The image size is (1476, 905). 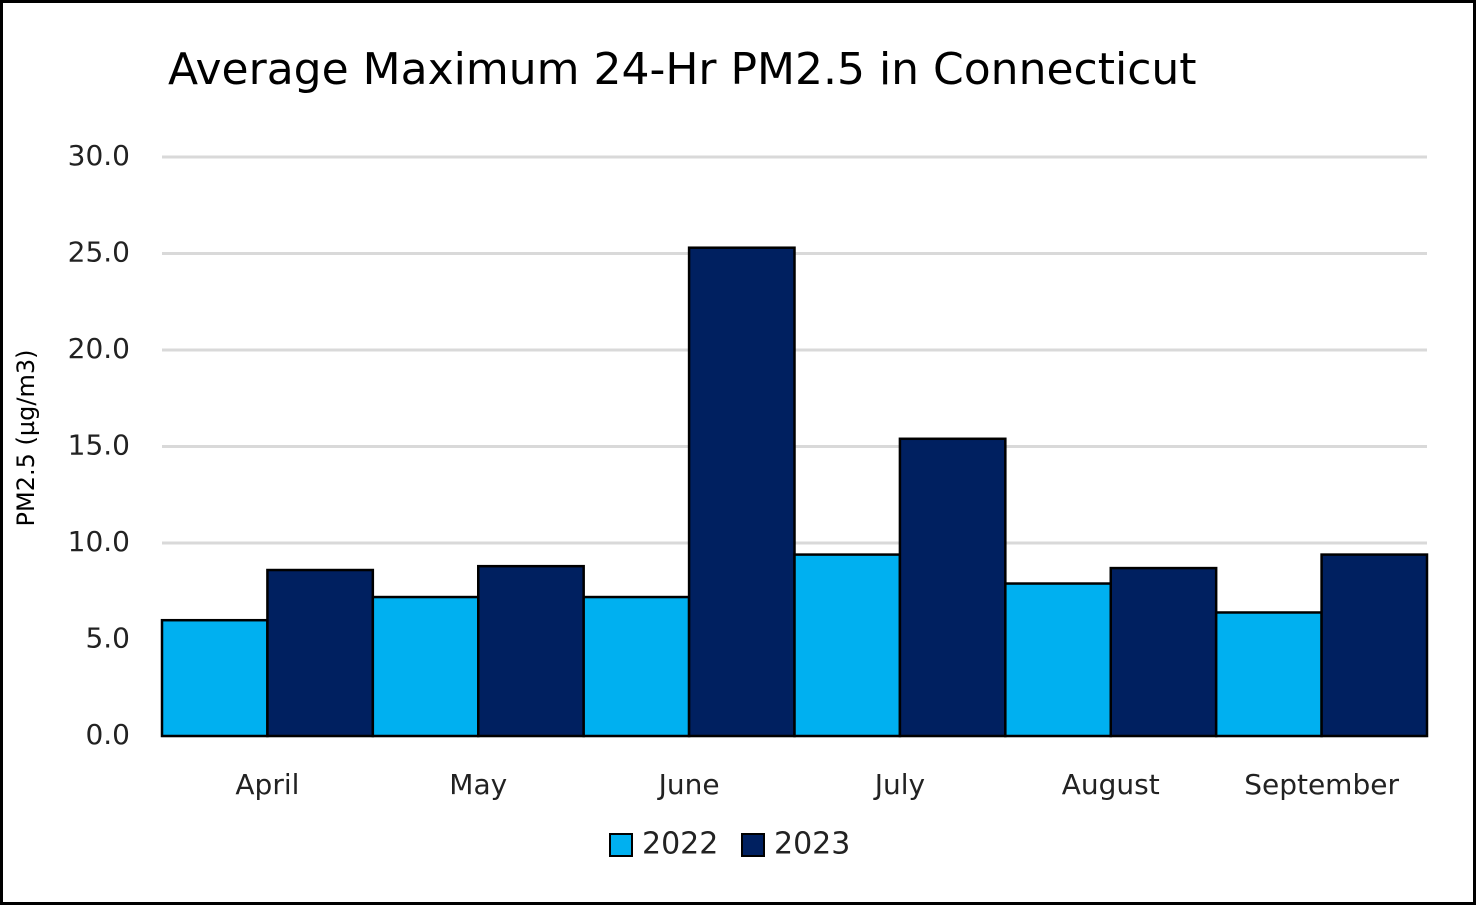 What do you see at coordinates (99, 155) in the screenshot?
I see `y-tick-label: 30.0` at bounding box center [99, 155].